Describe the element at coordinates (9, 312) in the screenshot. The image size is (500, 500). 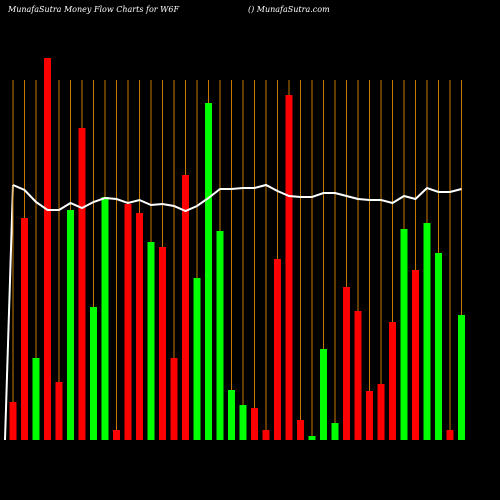
I see `line-lead` at that location.